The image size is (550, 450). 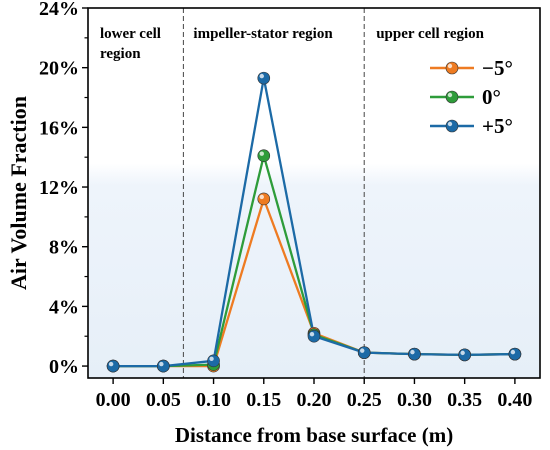 What do you see at coordinates (514, 400) in the screenshot?
I see `x-tick-label: 0.40` at bounding box center [514, 400].